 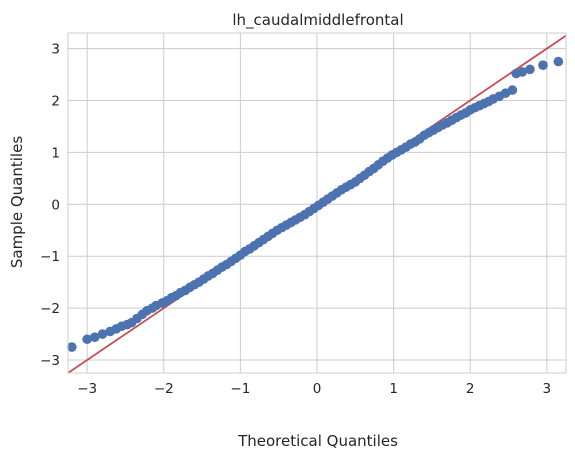 I want to click on x-axis-label: Theoretical Quantiles, so click(x=317, y=441).